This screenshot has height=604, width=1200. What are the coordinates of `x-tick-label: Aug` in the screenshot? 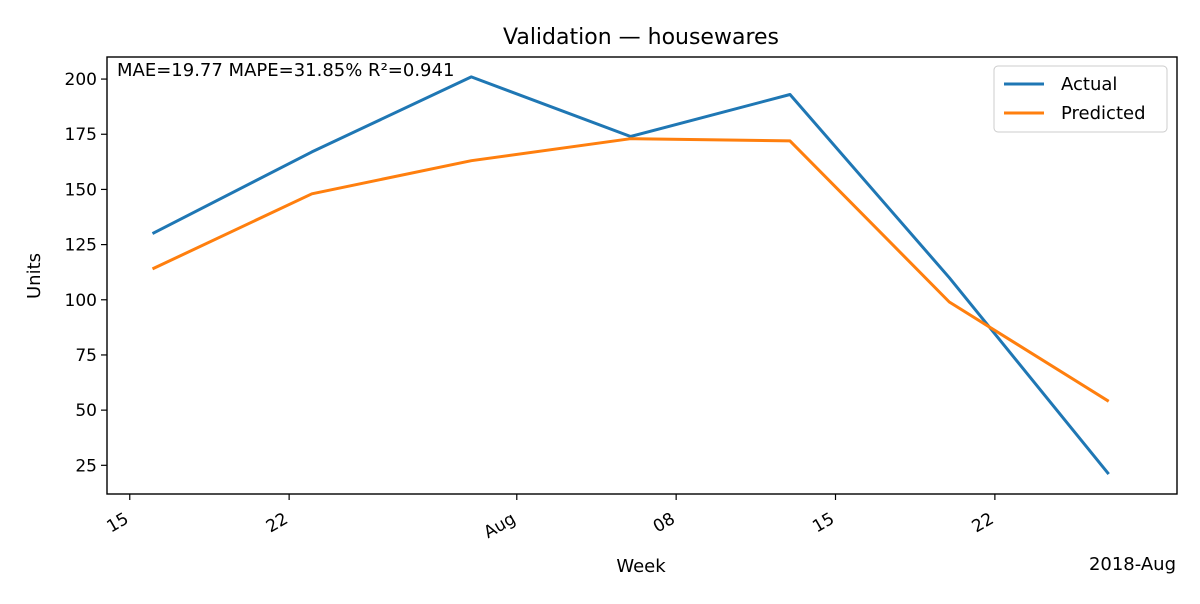 It's located at (500, 526).